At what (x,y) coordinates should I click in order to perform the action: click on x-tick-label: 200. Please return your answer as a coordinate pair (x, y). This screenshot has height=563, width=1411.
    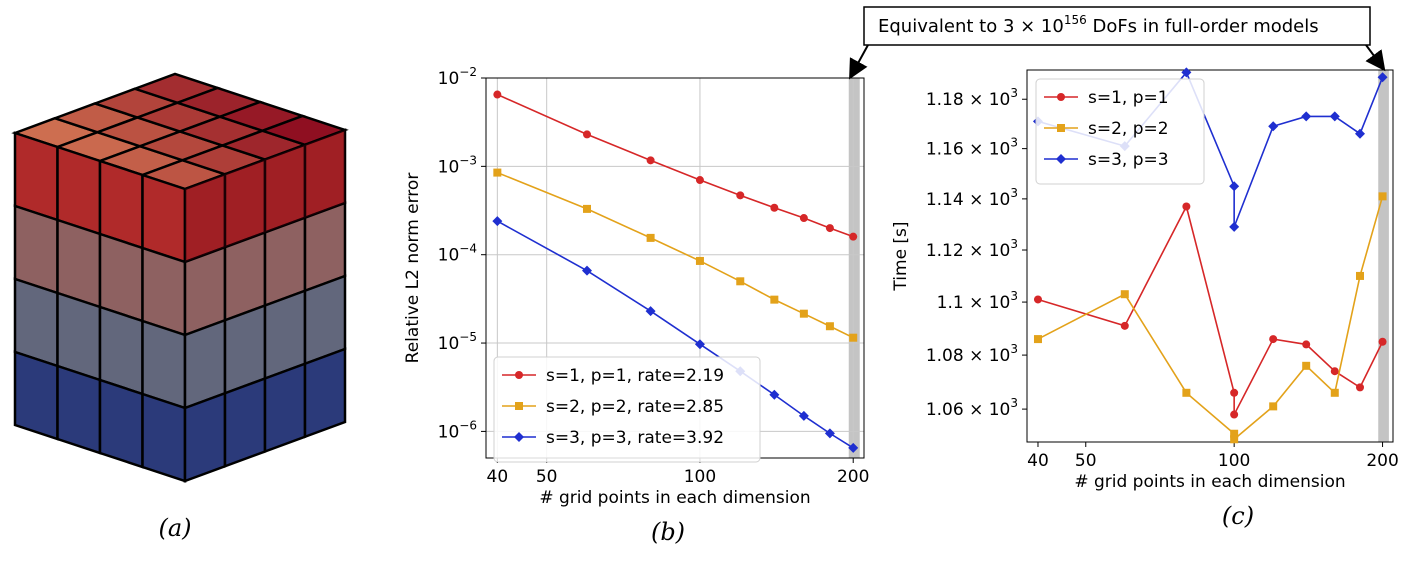
    Looking at the image, I should click on (1382, 461).